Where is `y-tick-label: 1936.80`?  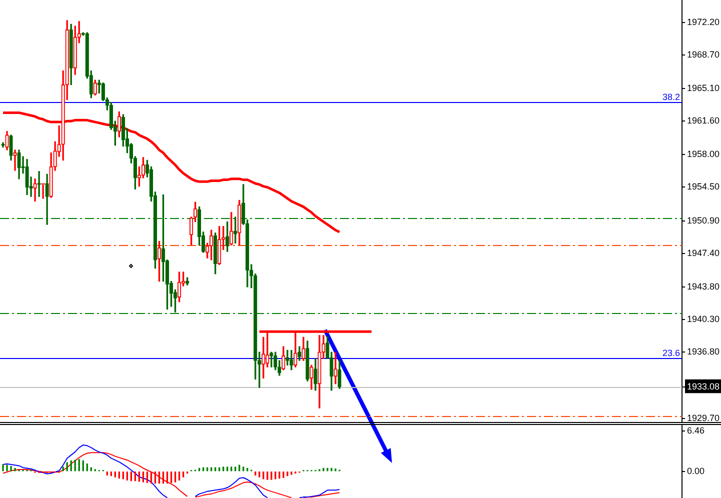
y-tick-label: 1936.80 is located at coordinates (703, 351).